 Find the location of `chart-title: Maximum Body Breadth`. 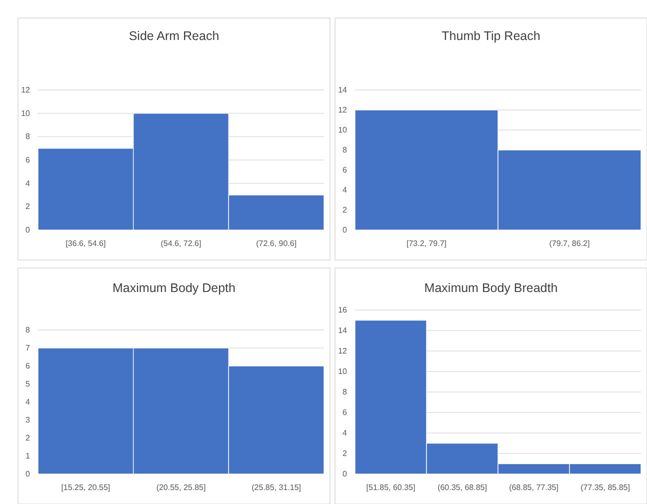

chart-title: Maximum Body Breadth is located at coordinates (491, 288).